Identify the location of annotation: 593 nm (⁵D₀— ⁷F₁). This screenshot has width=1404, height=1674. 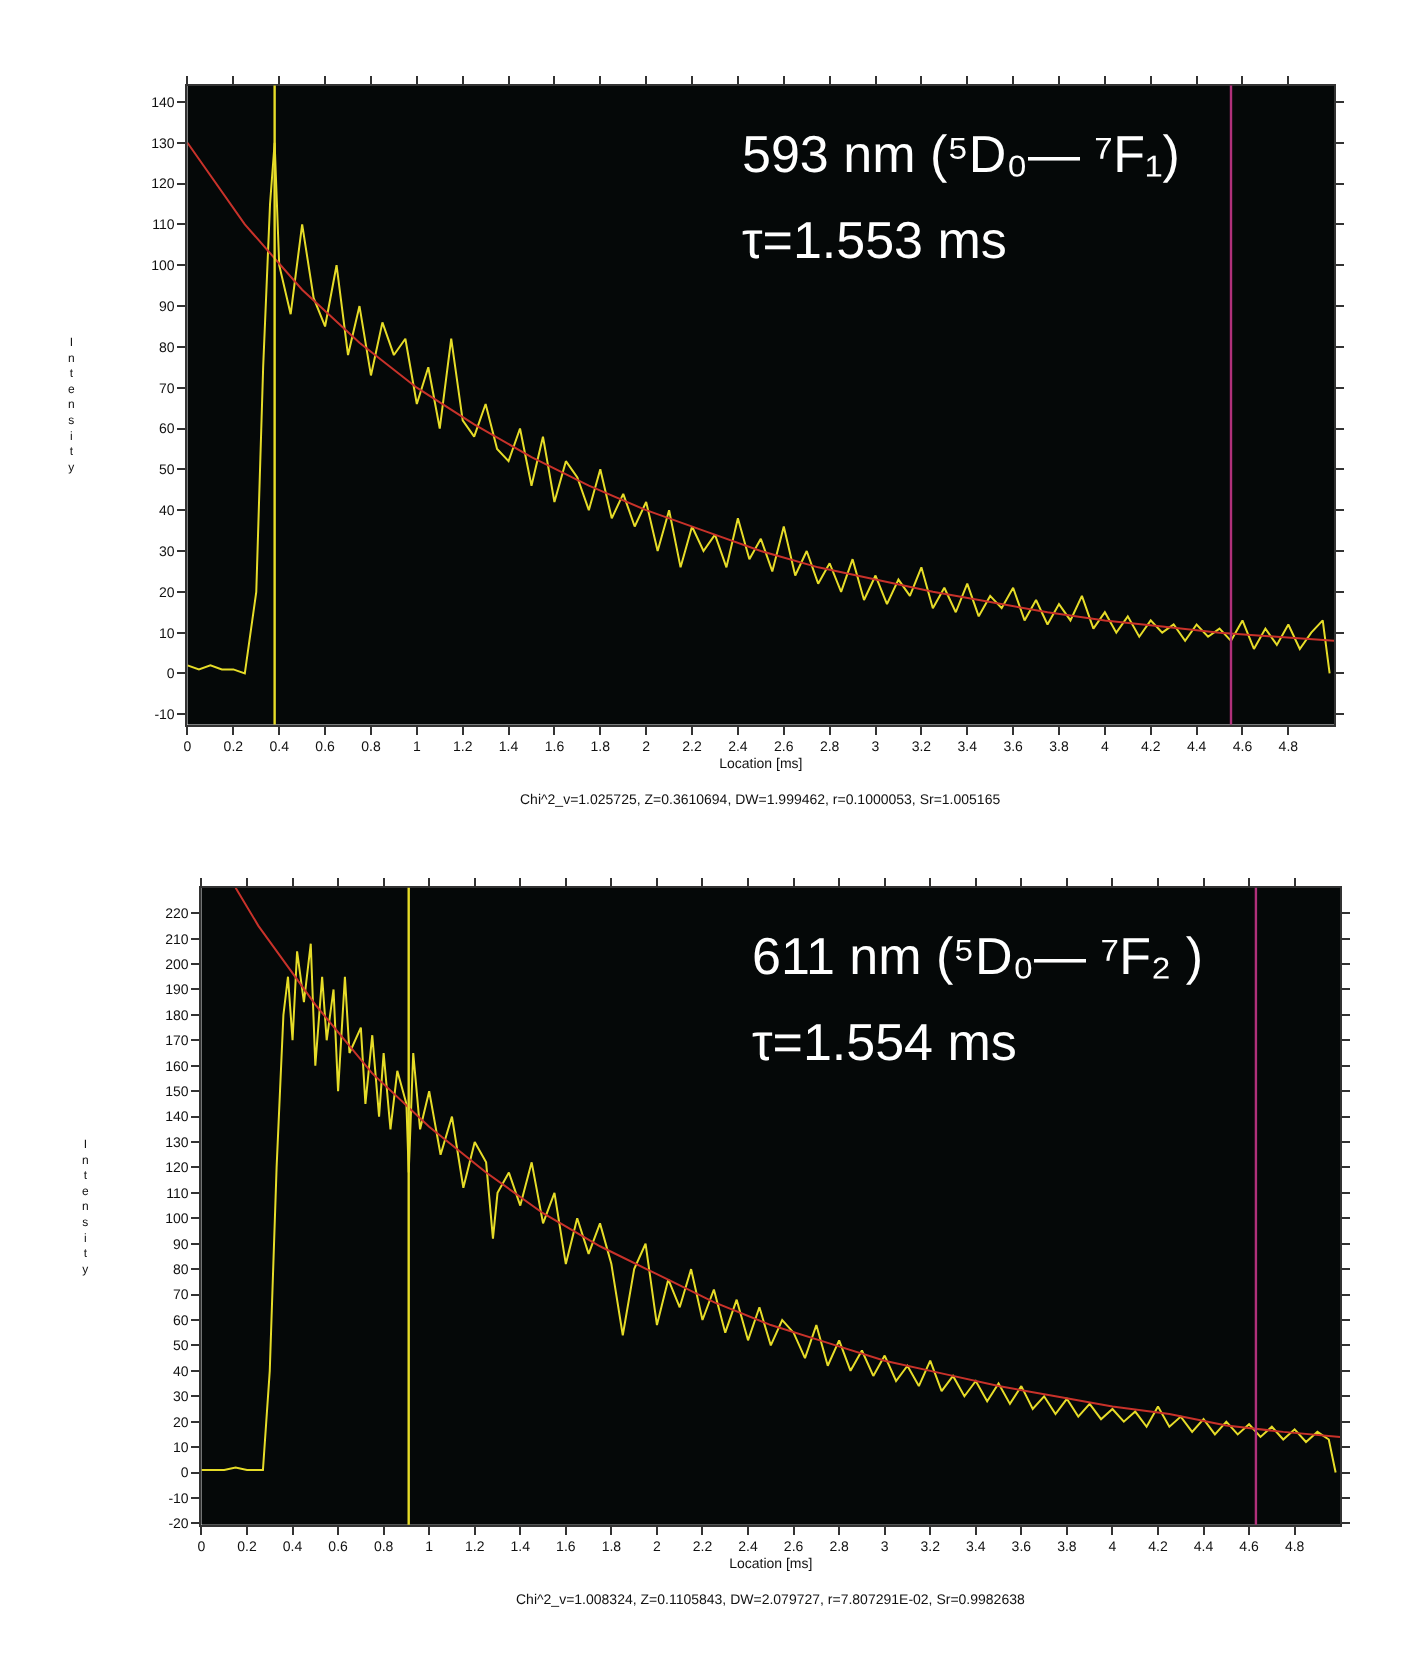
(961, 154).